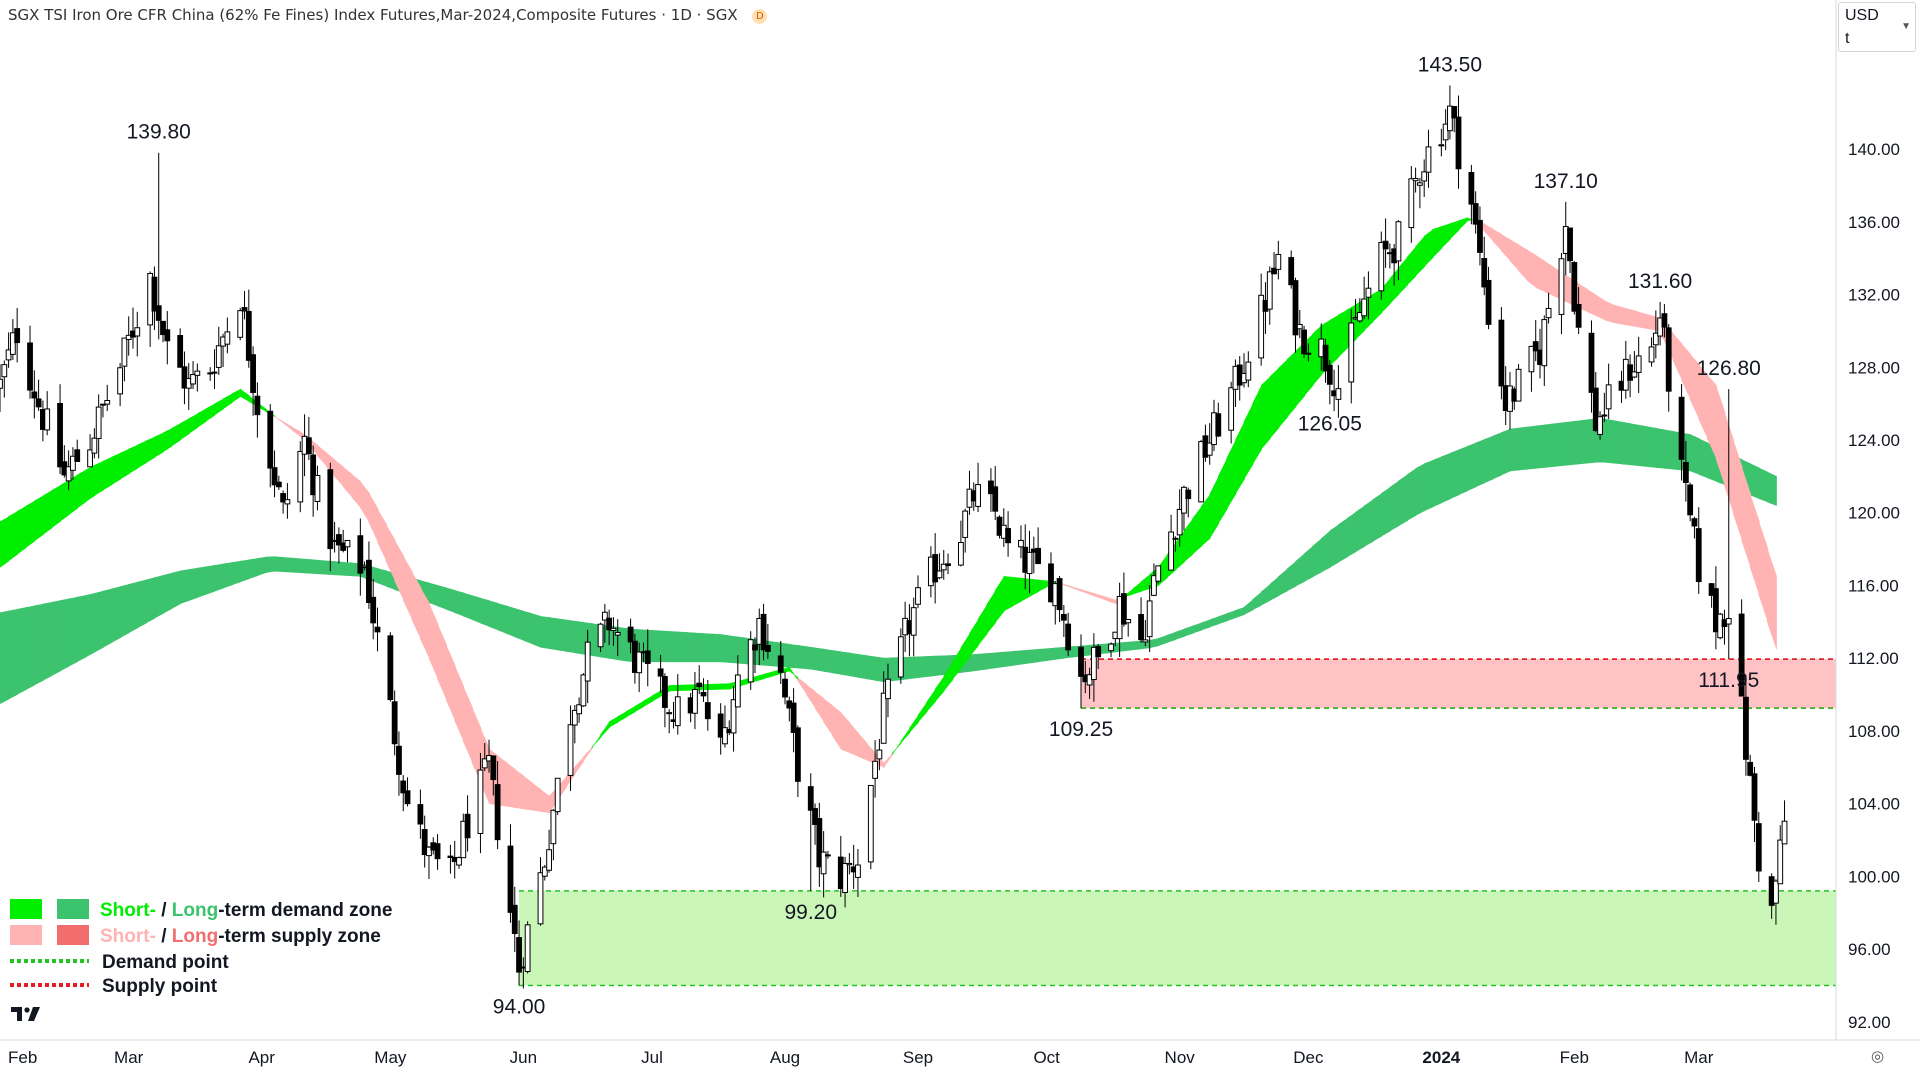  Describe the element at coordinates (1874, 731) in the screenshot. I see `price-tick-label: 108.00` at that location.